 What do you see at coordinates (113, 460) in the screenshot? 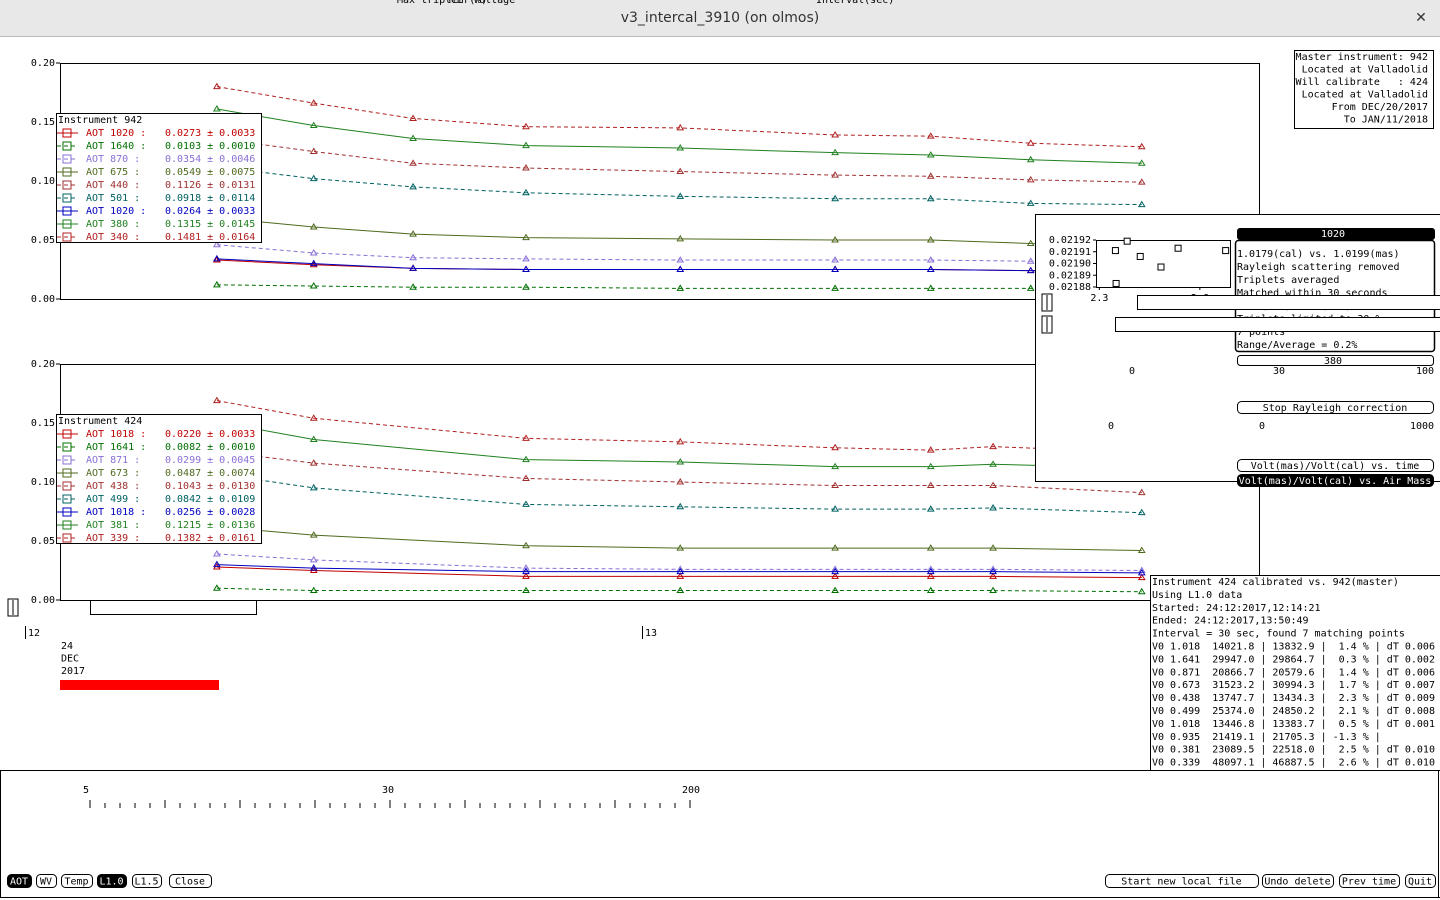
I see `legend-name: AOT 871 :` at bounding box center [113, 460].